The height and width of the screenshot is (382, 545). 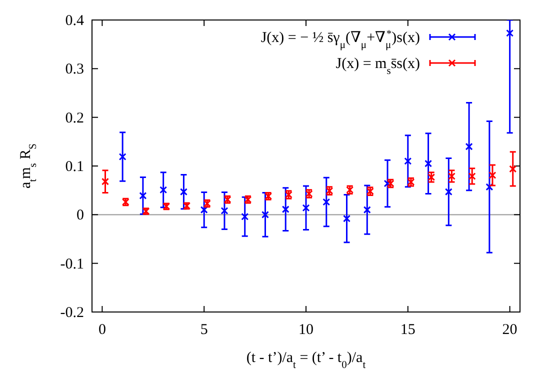 I want to click on y-tick-label: 0.4, so click(x=74, y=21).